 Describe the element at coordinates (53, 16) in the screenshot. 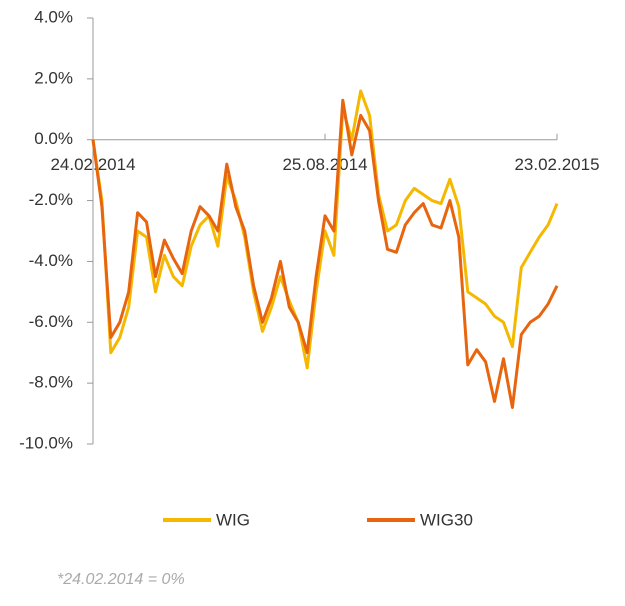

I see `y-tick-label: 4.0%` at that location.